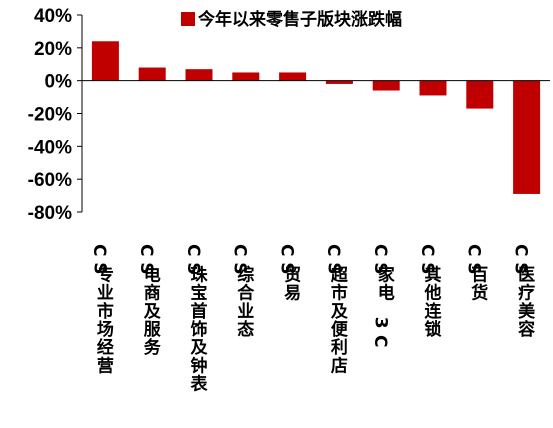  What do you see at coordinates (50, 180) in the screenshot?
I see `y-tick-label: -60%` at bounding box center [50, 180].